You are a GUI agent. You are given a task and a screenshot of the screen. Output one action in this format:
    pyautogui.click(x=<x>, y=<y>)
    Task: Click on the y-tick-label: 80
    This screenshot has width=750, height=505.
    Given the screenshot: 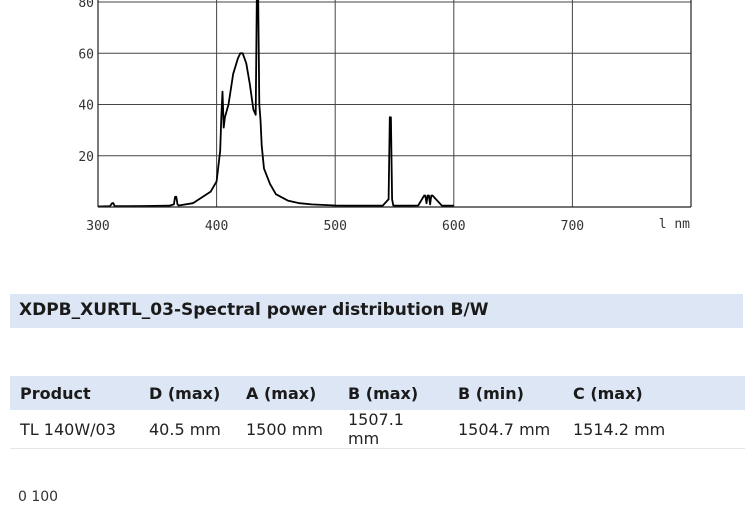 What is the action you would take?
    pyautogui.click(x=86, y=5)
    